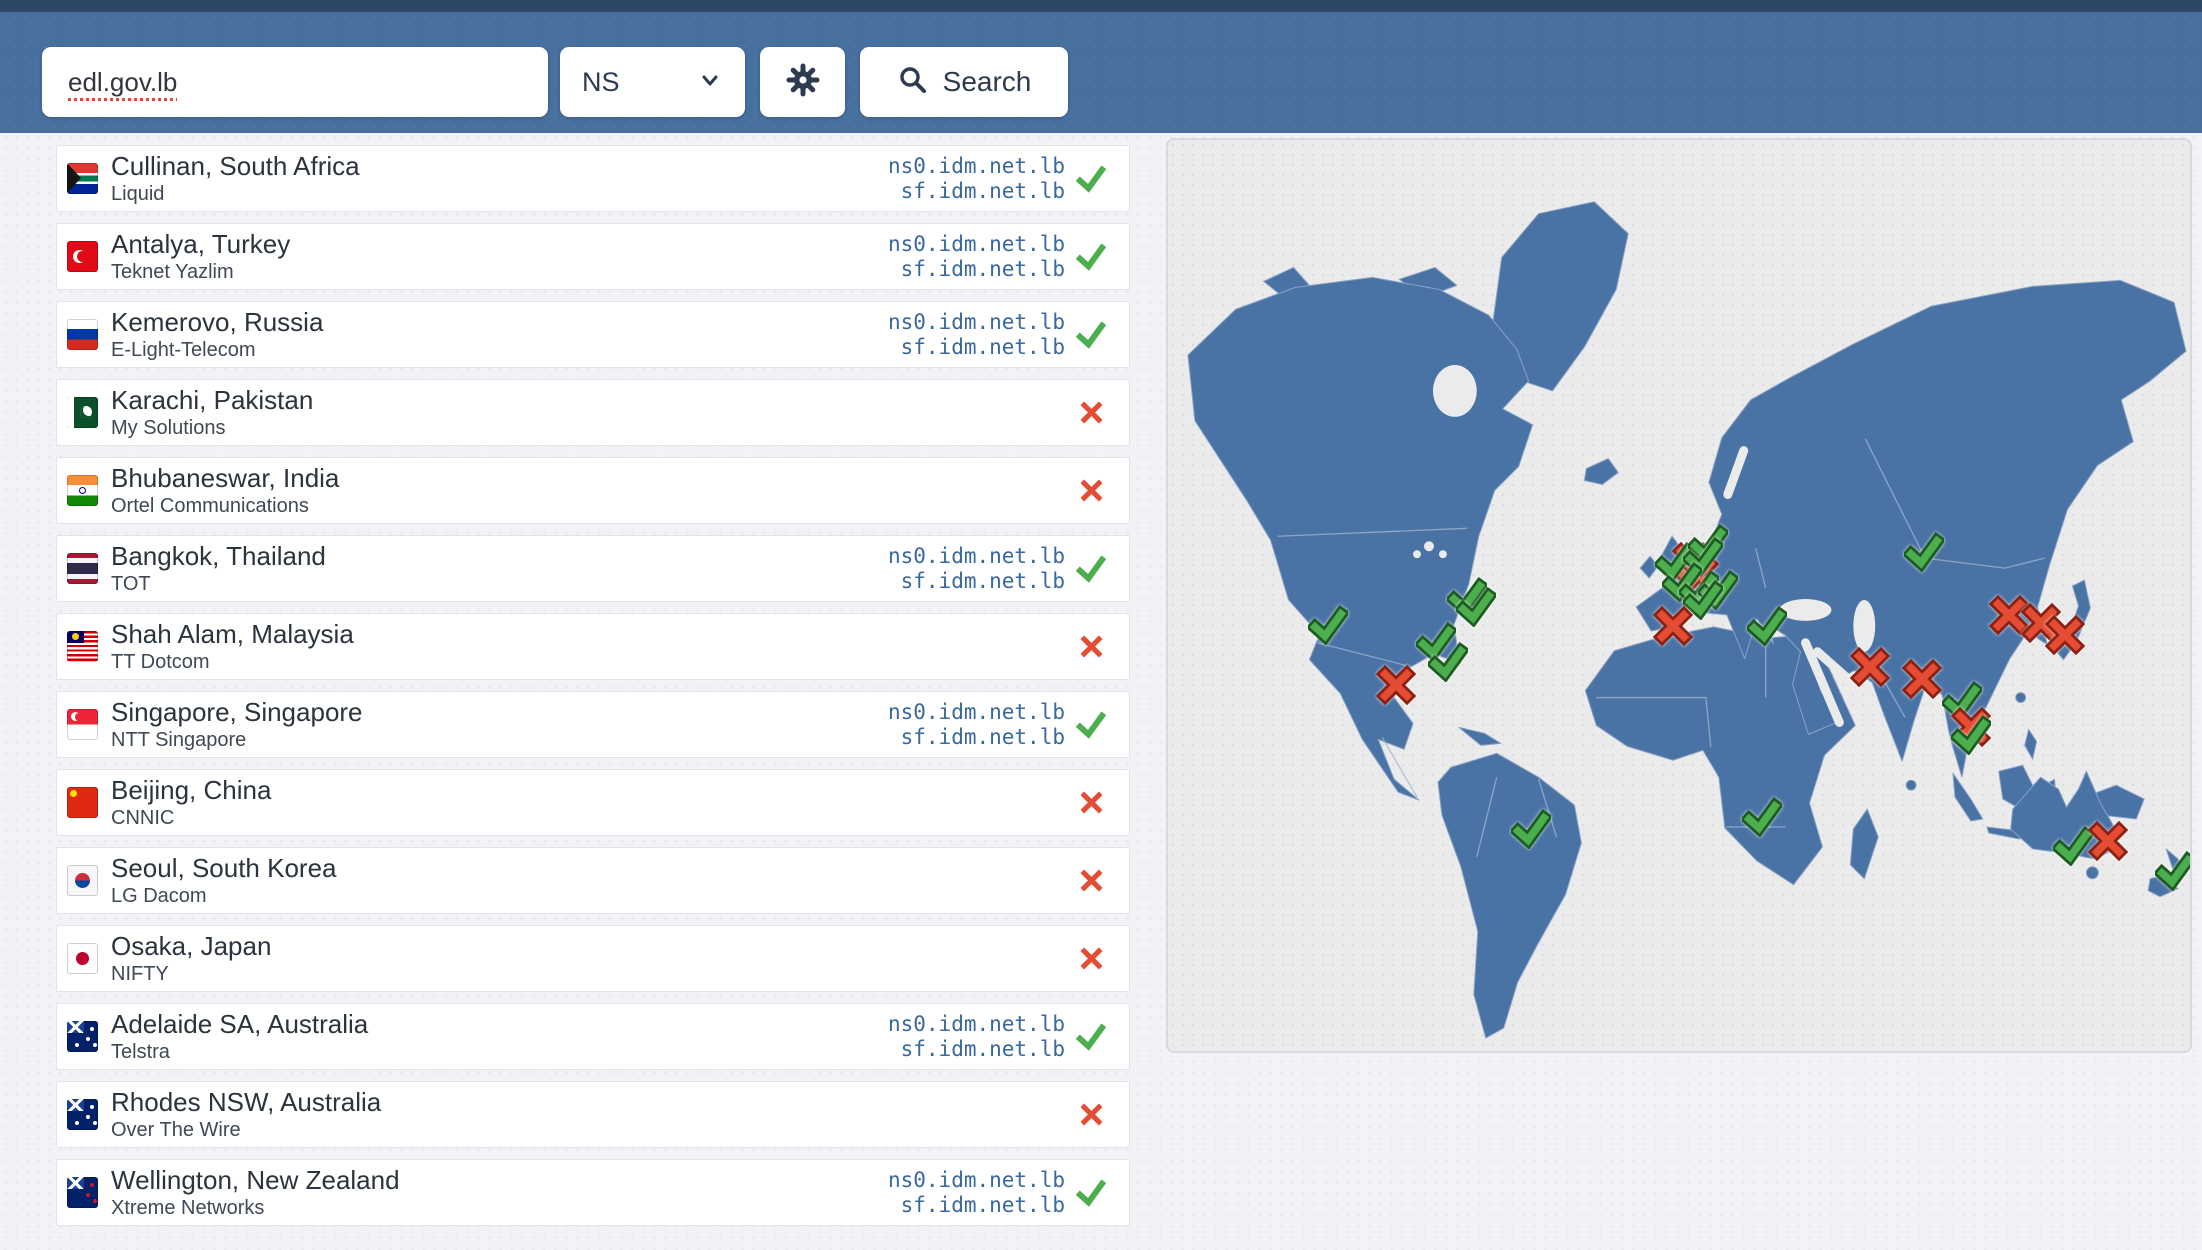 This screenshot has width=2202, height=1250. I want to click on gear-icon, so click(803, 82).